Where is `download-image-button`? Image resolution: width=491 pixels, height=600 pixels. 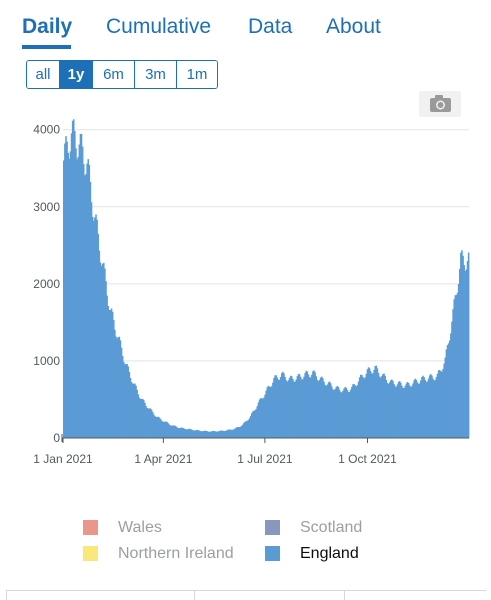
download-image-button is located at coordinates (440, 104).